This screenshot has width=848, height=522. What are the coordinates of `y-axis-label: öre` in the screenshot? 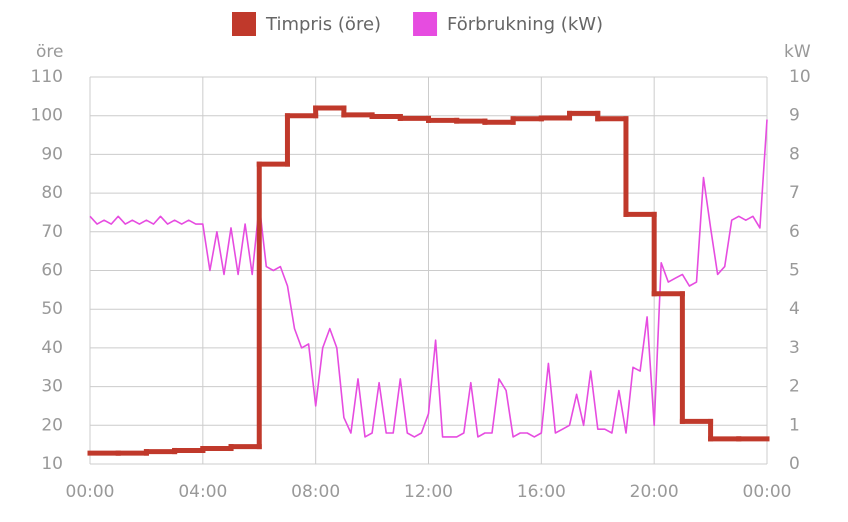 It's located at (49, 52).